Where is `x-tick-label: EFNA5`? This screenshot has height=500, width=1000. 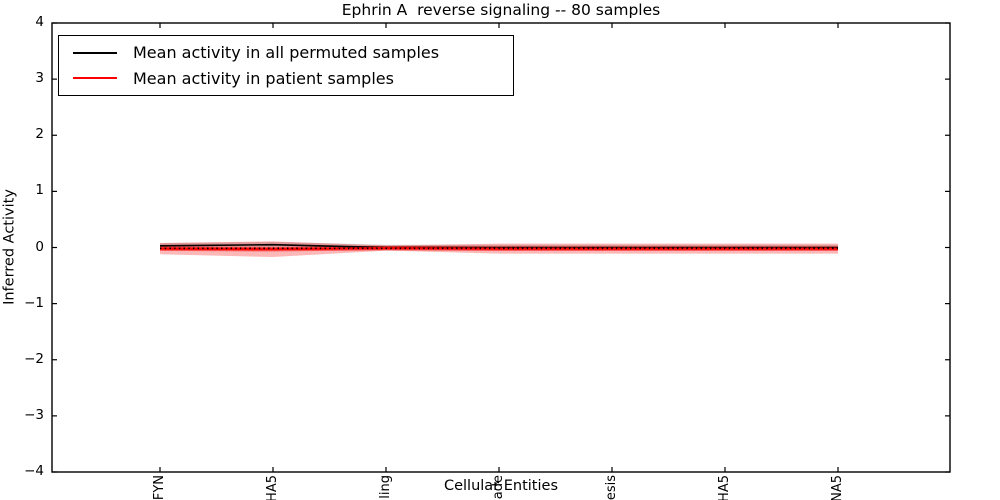
x-tick-label: EFNA5 is located at coordinates (837, 487).